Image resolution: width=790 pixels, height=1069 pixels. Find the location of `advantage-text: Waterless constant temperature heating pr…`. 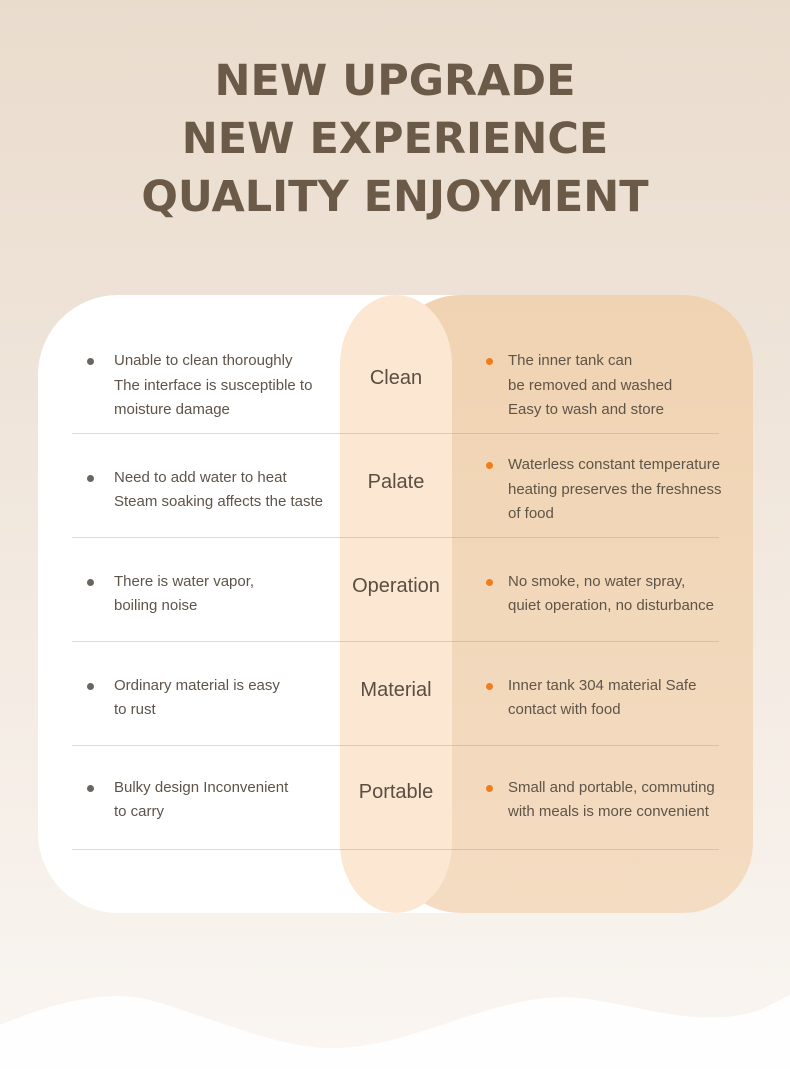

advantage-text: Waterless constant temperature heating pr… is located at coordinates (628, 490).